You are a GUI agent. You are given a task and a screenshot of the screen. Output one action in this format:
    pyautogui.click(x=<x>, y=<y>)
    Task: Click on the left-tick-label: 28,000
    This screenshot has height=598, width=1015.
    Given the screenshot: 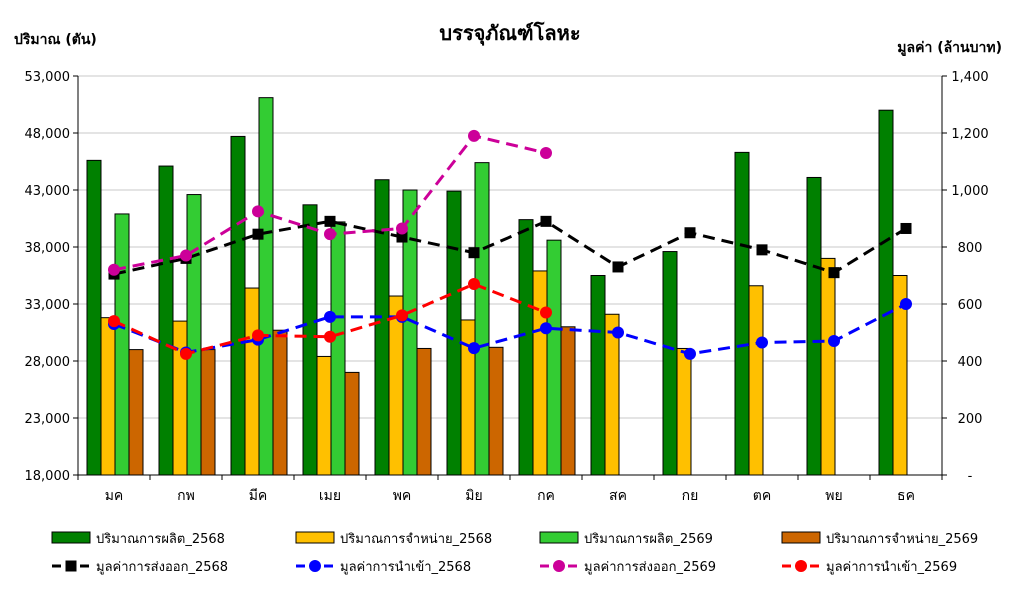 What is the action you would take?
    pyautogui.click(x=48, y=362)
    